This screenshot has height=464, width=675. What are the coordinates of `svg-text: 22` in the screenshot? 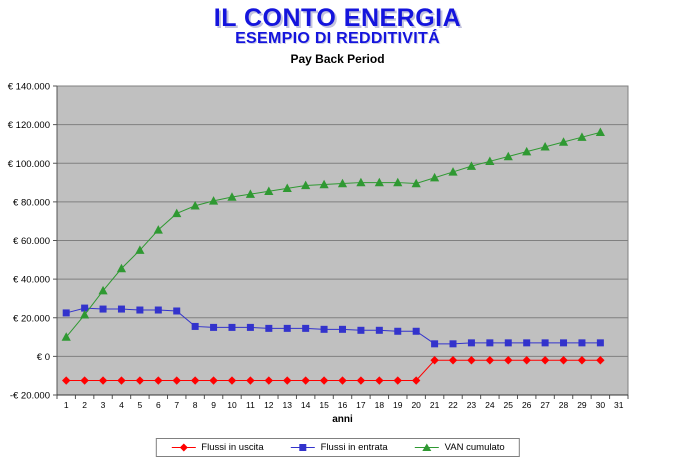 It's located at (453, 405).